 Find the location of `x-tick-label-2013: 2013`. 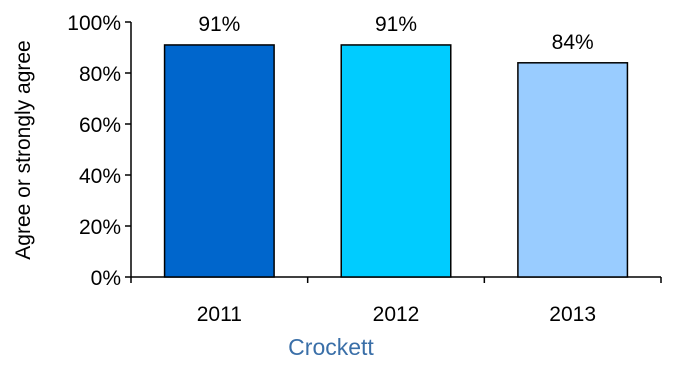

x-tick-label-2013: 2013 is located at coordinates (572, 314).